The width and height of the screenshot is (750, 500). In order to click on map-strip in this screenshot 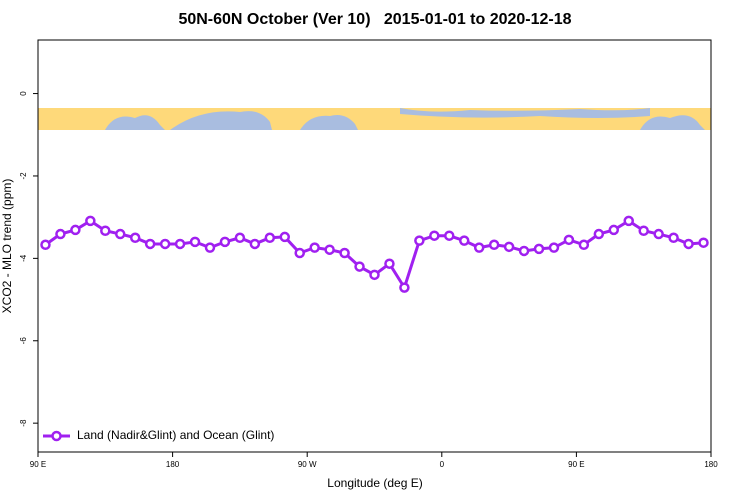, I will do `click(374, 119)`.